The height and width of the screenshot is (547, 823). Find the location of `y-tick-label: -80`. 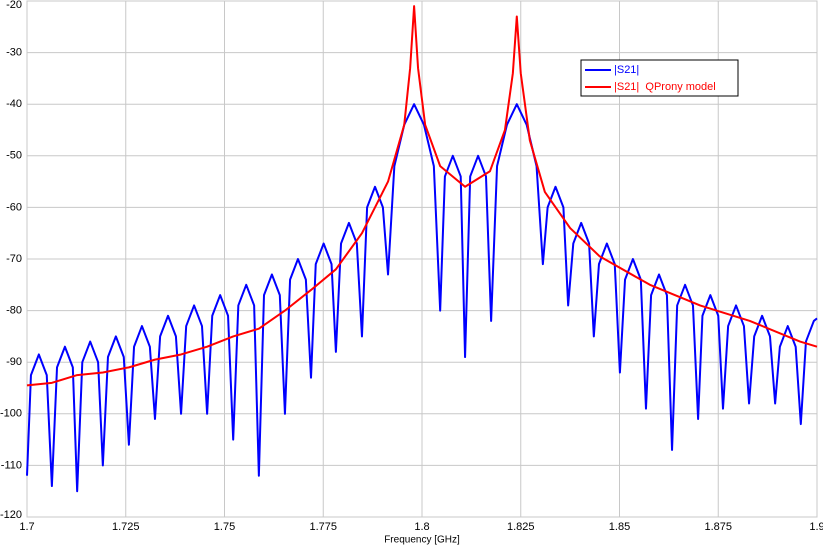

y-tick-label: -80 is located at coordinates (14, 311).